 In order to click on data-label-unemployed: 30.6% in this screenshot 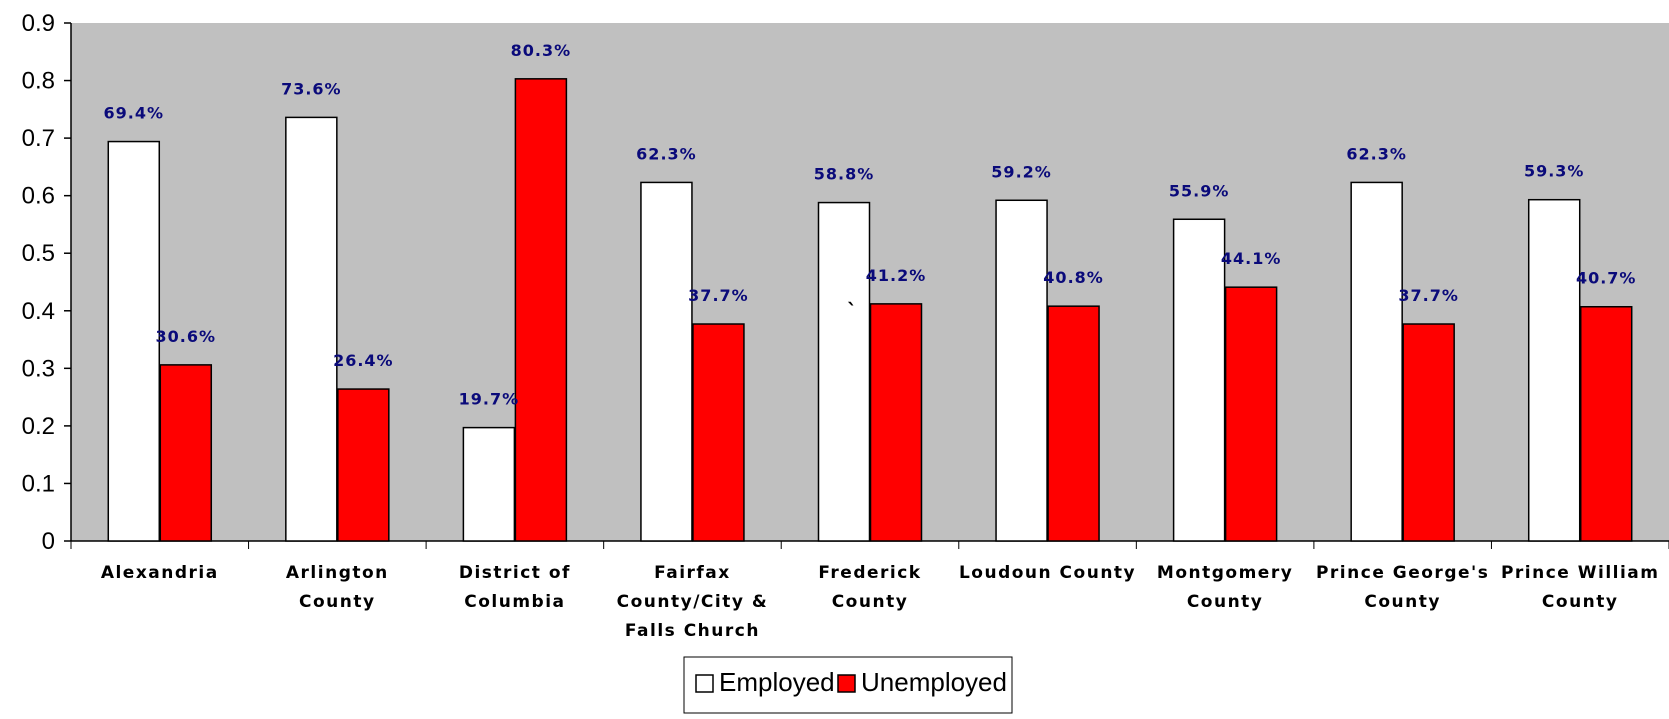, I will do `click(186, 336)`.